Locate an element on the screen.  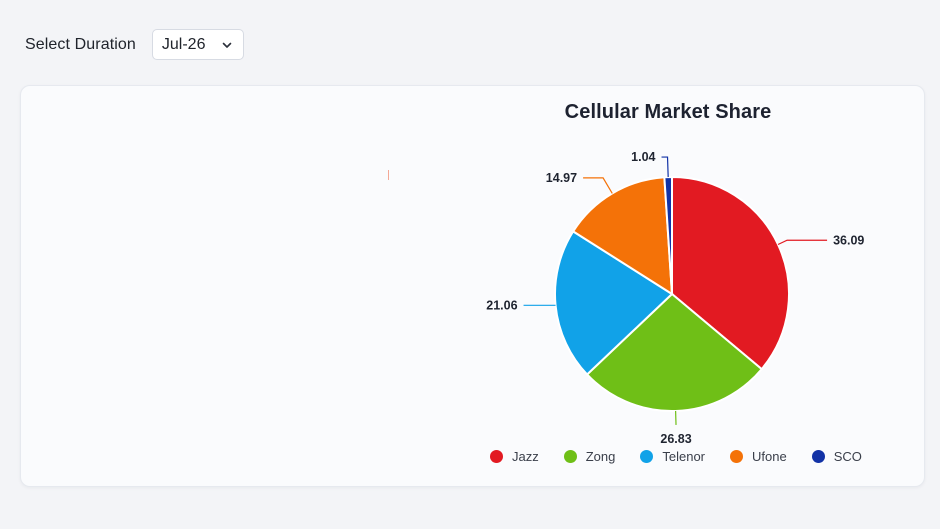
pie-slice-zong is located at coordinates (674, 352).